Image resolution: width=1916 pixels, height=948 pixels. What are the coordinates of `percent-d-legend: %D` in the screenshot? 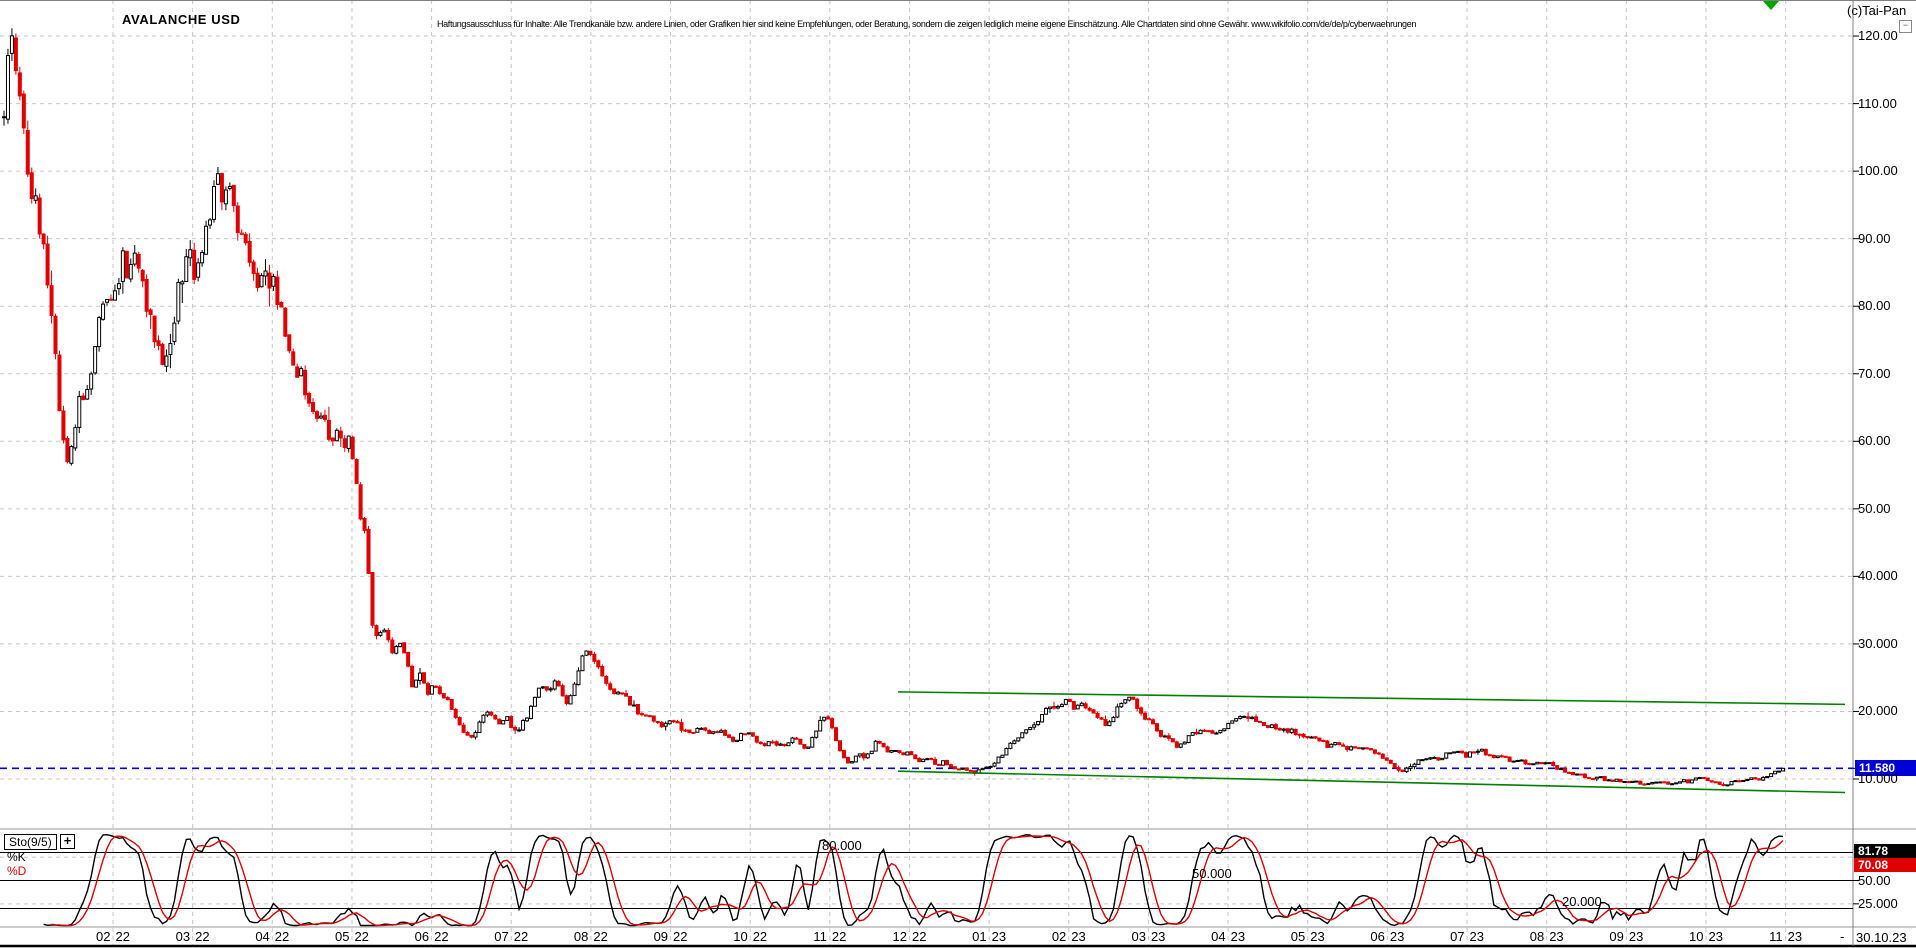 It's located at (17, 871).